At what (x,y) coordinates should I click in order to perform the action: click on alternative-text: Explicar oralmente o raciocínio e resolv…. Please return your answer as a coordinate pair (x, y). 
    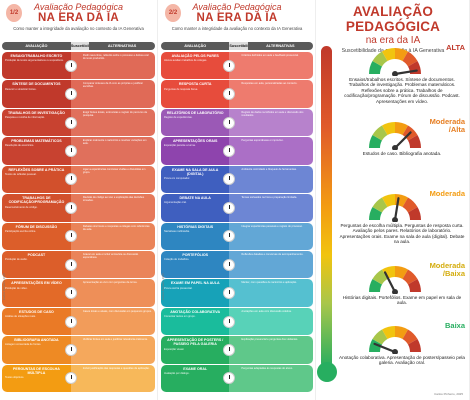
    Looking at the image, I should click on (114, 142).